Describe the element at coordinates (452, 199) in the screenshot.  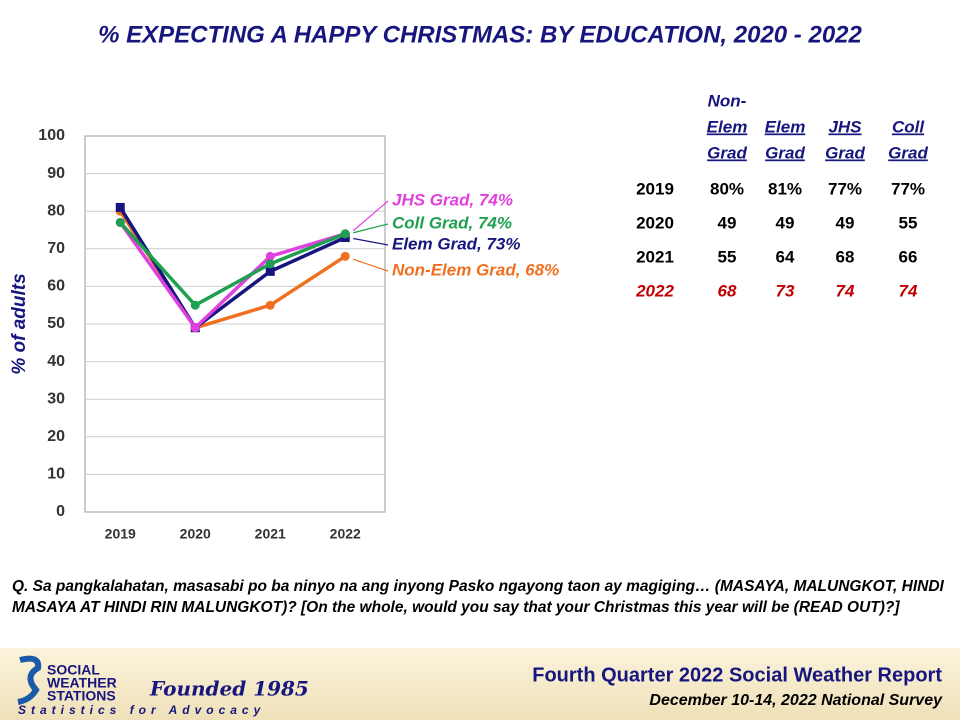
I see `annotation: JHS Grad, 74%` at that location.